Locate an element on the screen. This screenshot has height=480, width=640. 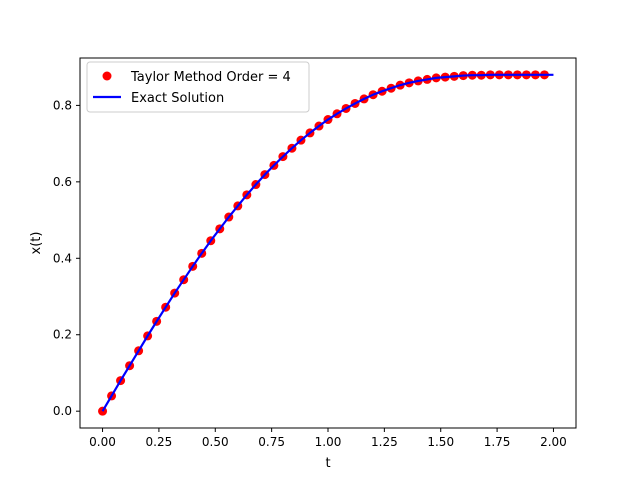
taylor-point is located at coordinates (103, 411).